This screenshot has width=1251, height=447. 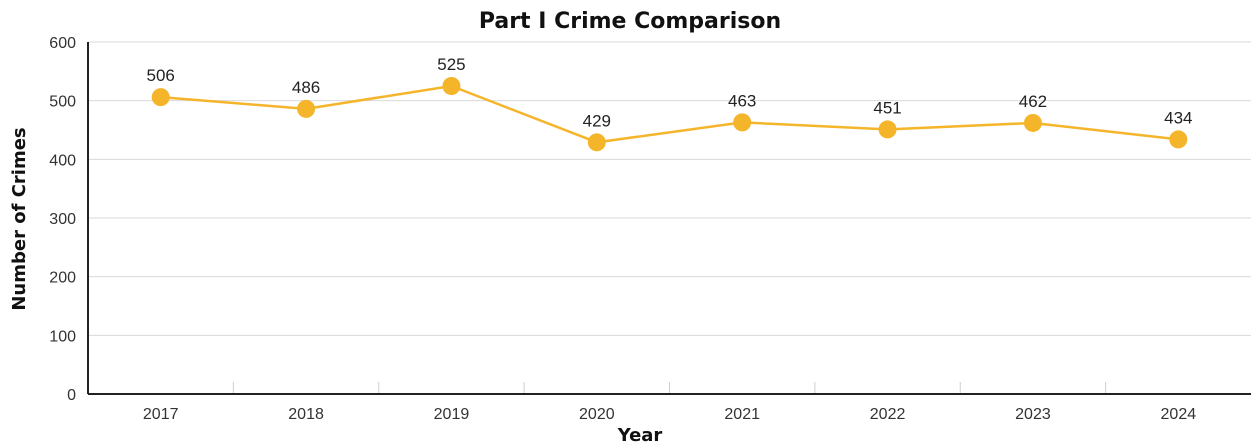 What do you see at coordinates (306, 414) in the screenshot?
I see `x-tick-label: 2018` at bounding box center [306, 414].